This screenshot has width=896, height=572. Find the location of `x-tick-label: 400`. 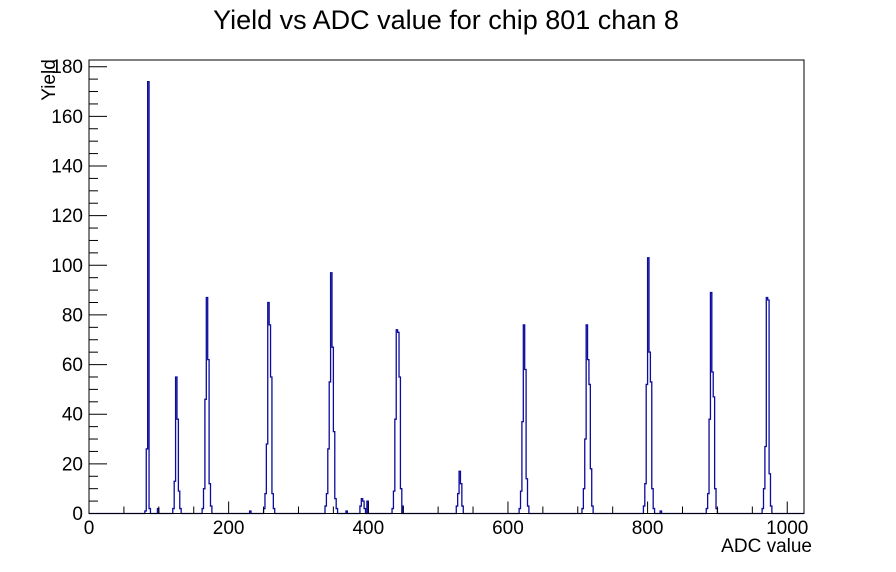

x-tick-label: 400 is located at coordinates (368, 528).